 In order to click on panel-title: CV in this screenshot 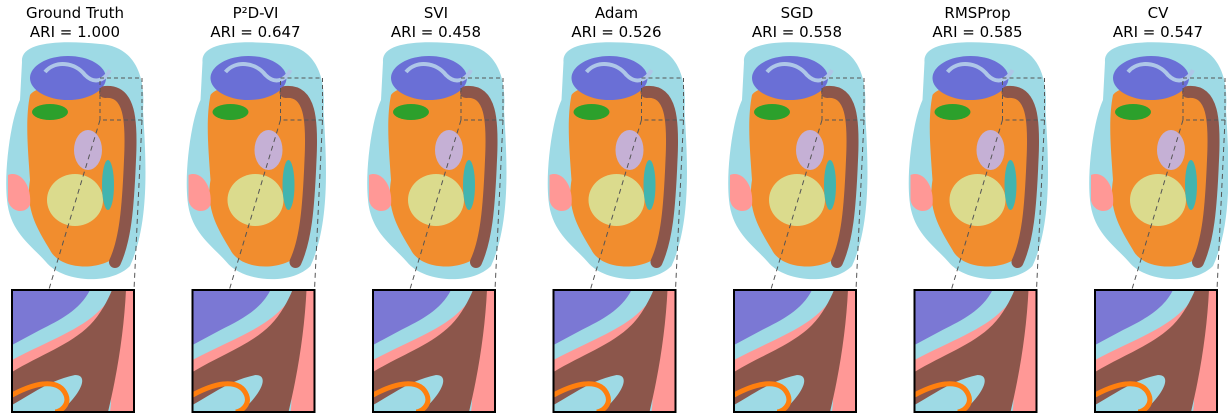, I will do `click(1158, 13)`.